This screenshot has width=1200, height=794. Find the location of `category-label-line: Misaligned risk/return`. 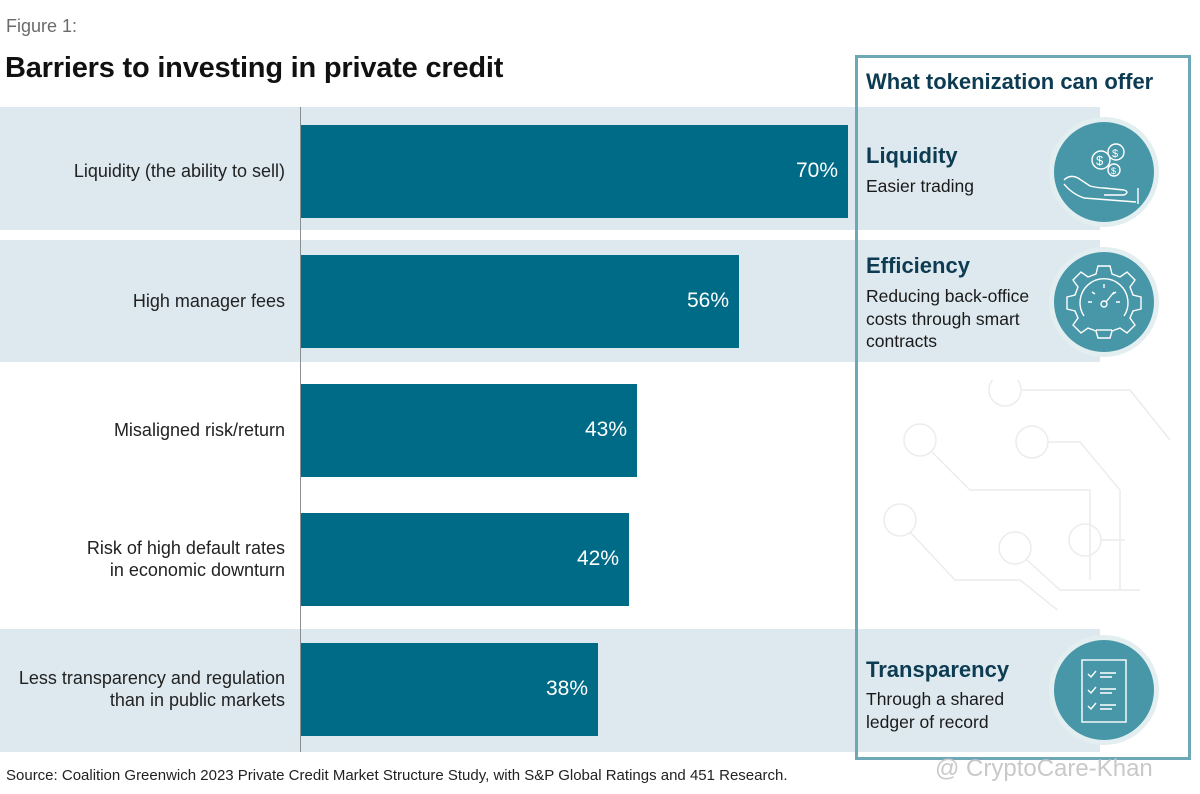

category-label-line: Misaligned risk/return is located at coordinates (199, 430).